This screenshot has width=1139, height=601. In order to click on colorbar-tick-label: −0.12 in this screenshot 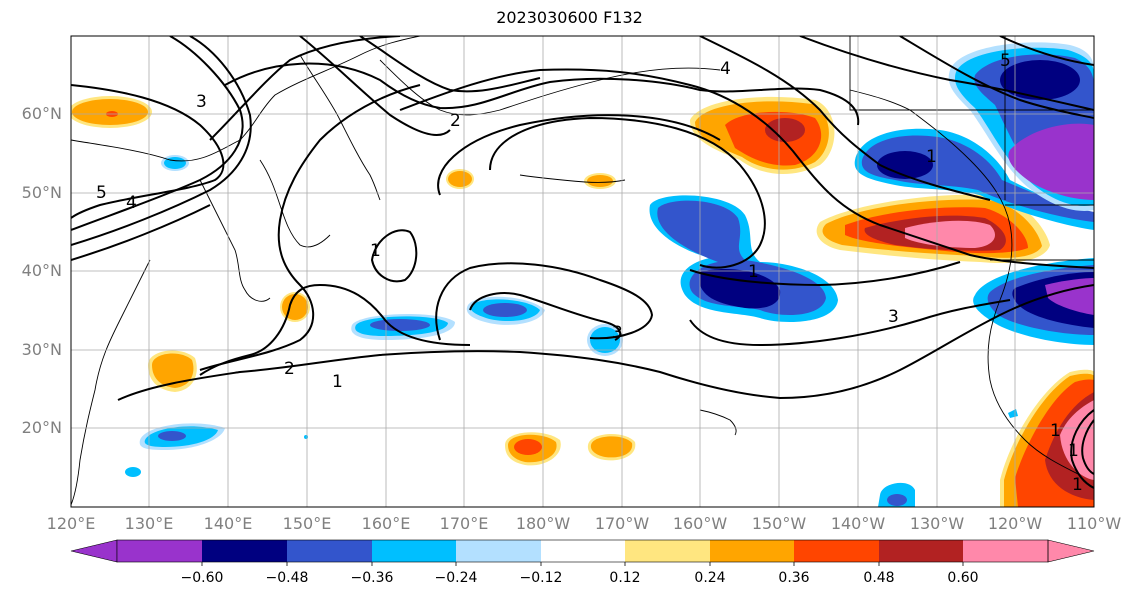, I will do `click(541, 578)`.